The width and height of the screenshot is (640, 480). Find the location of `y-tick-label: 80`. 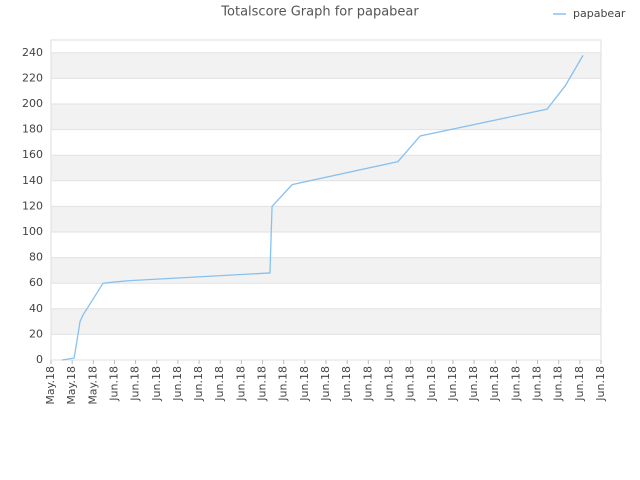

y-tick-label: 80 is located at coordinates (36, 257).